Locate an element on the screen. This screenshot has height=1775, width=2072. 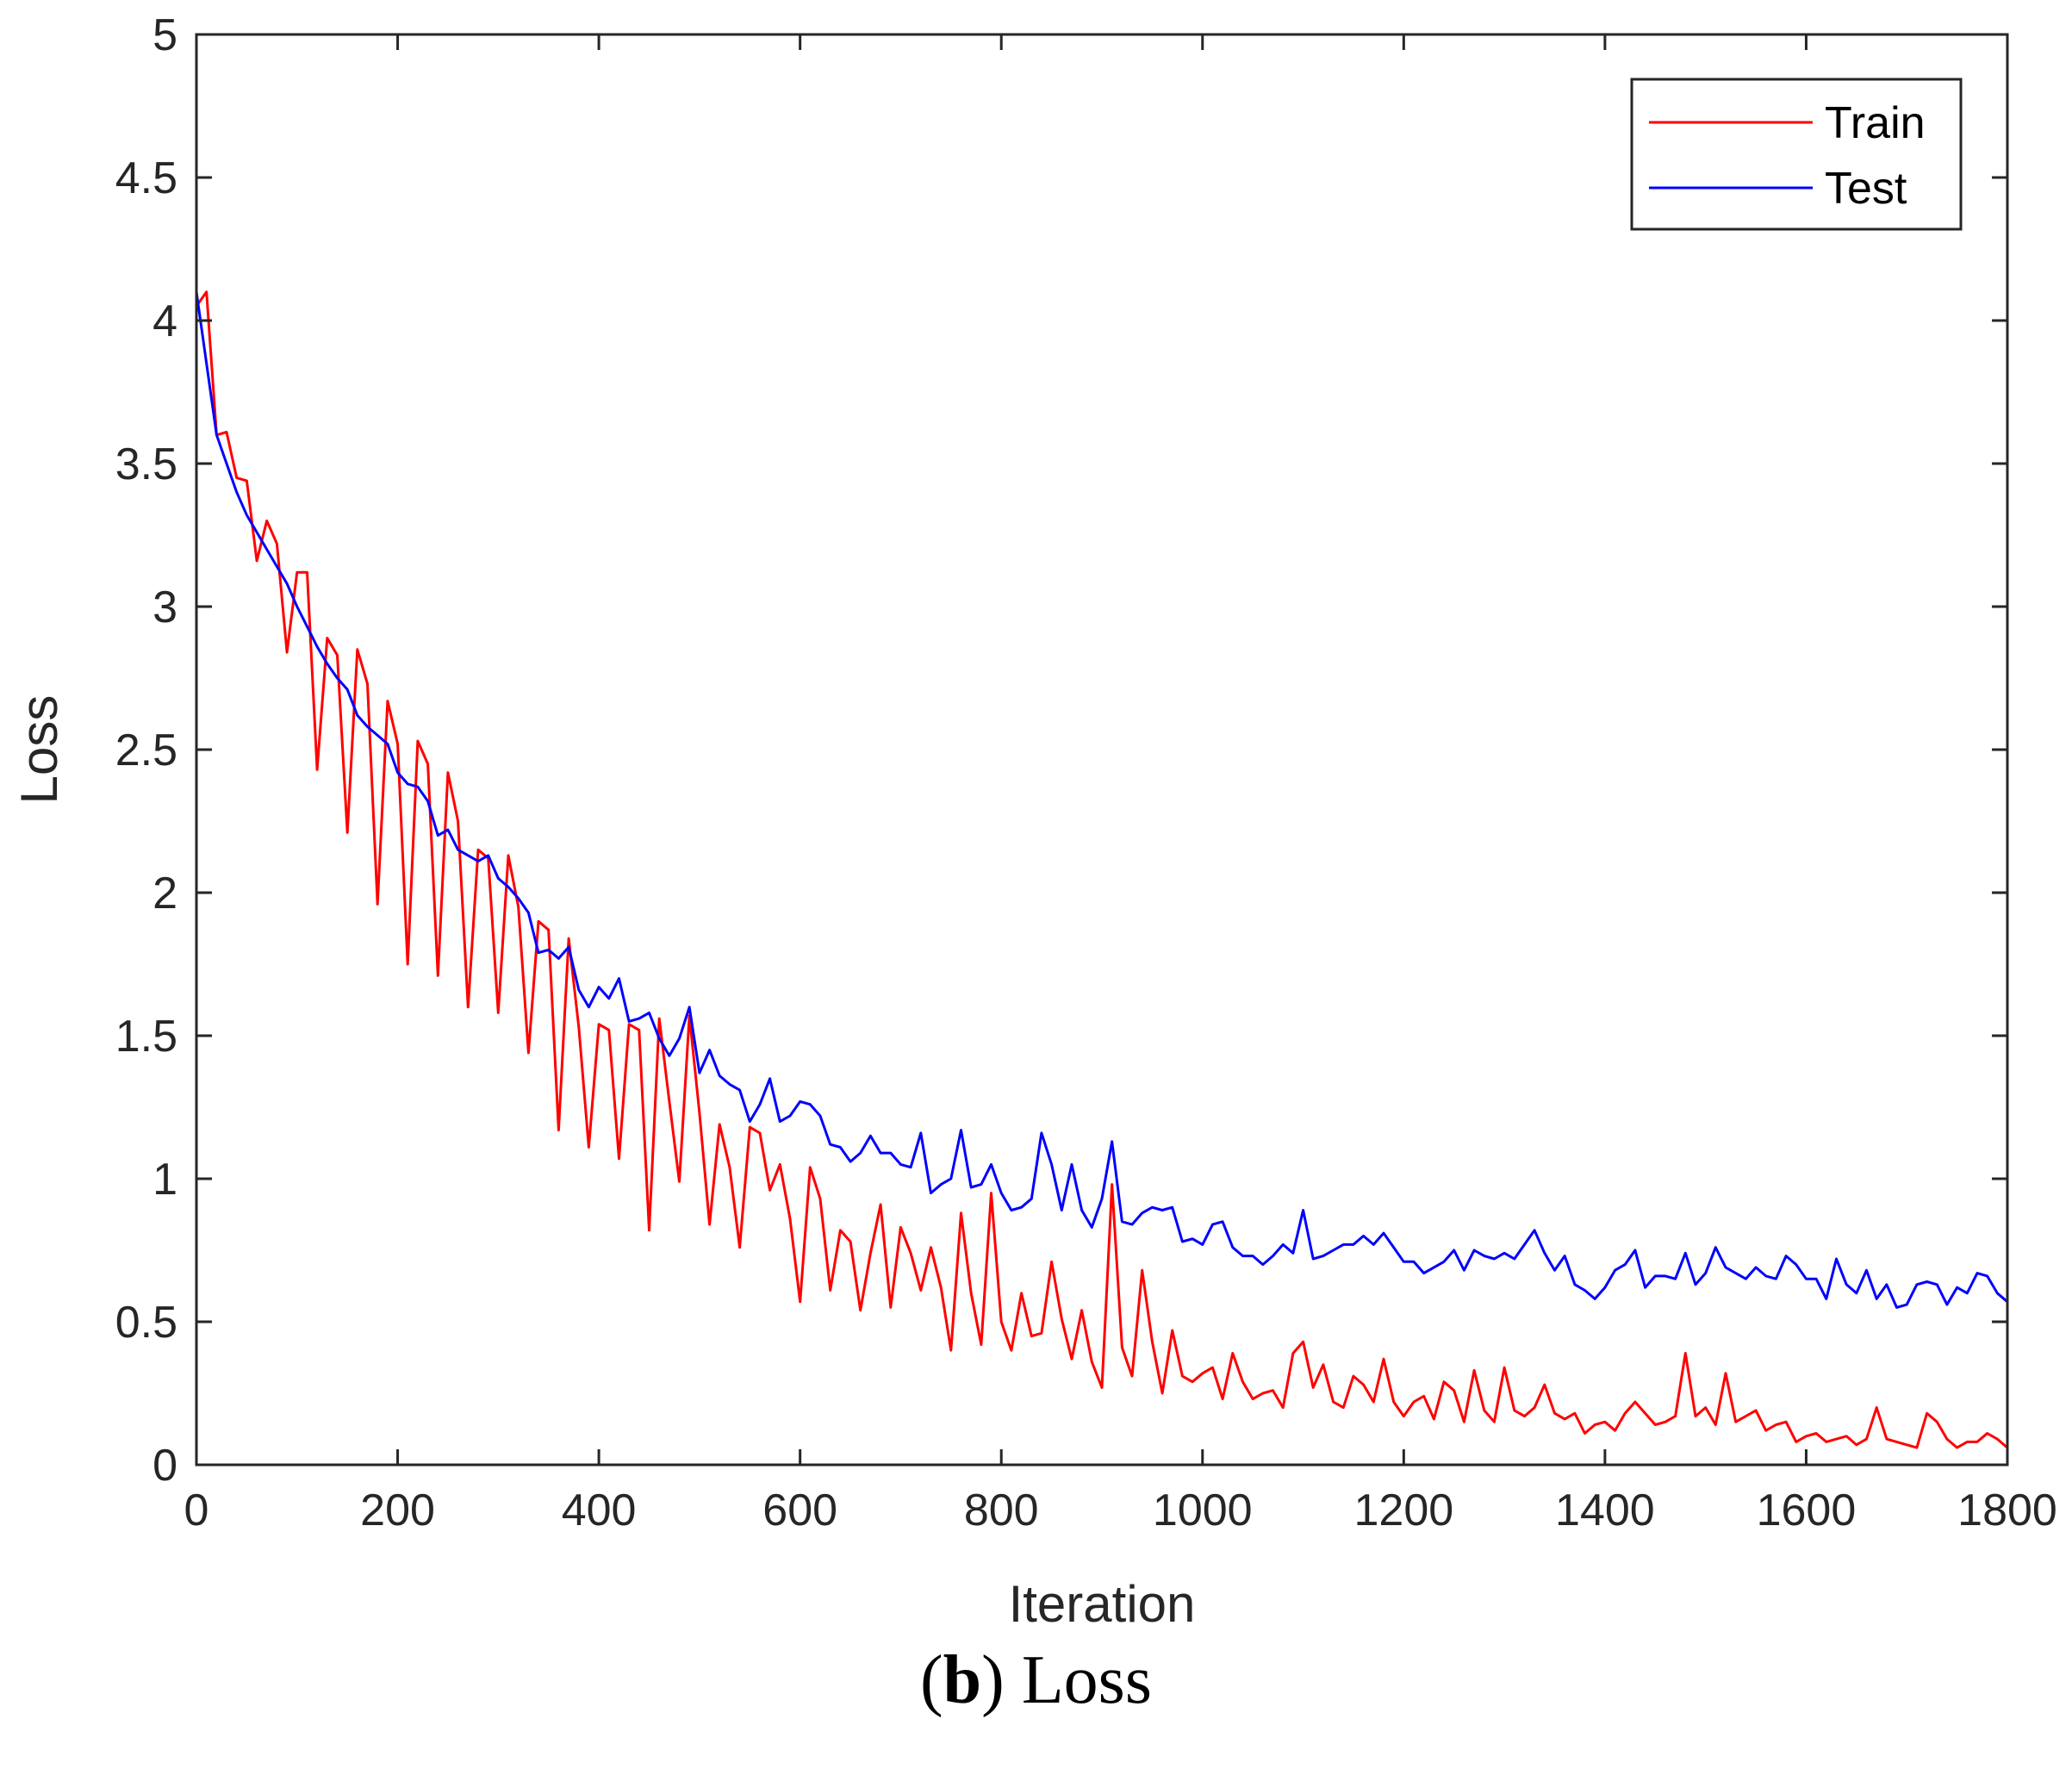
caption-label: (b) is located at coordinates (962, 1680).